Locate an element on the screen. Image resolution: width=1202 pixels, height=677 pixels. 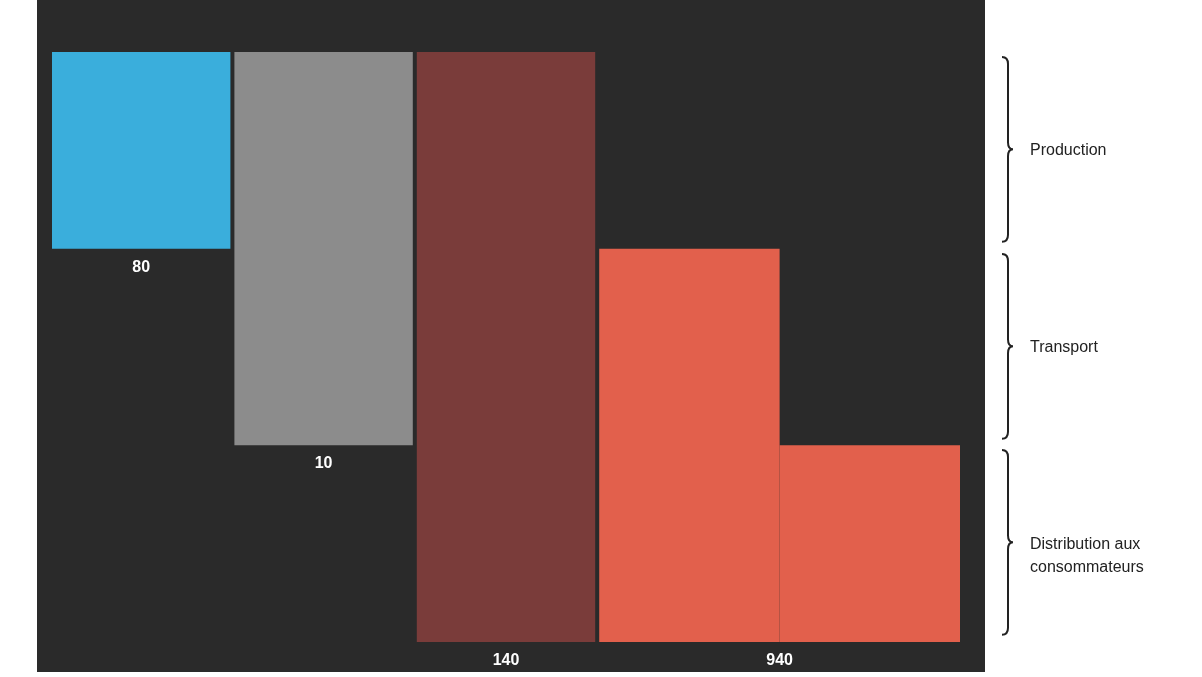
data-label: 10 is located at coordinates (323, 463).